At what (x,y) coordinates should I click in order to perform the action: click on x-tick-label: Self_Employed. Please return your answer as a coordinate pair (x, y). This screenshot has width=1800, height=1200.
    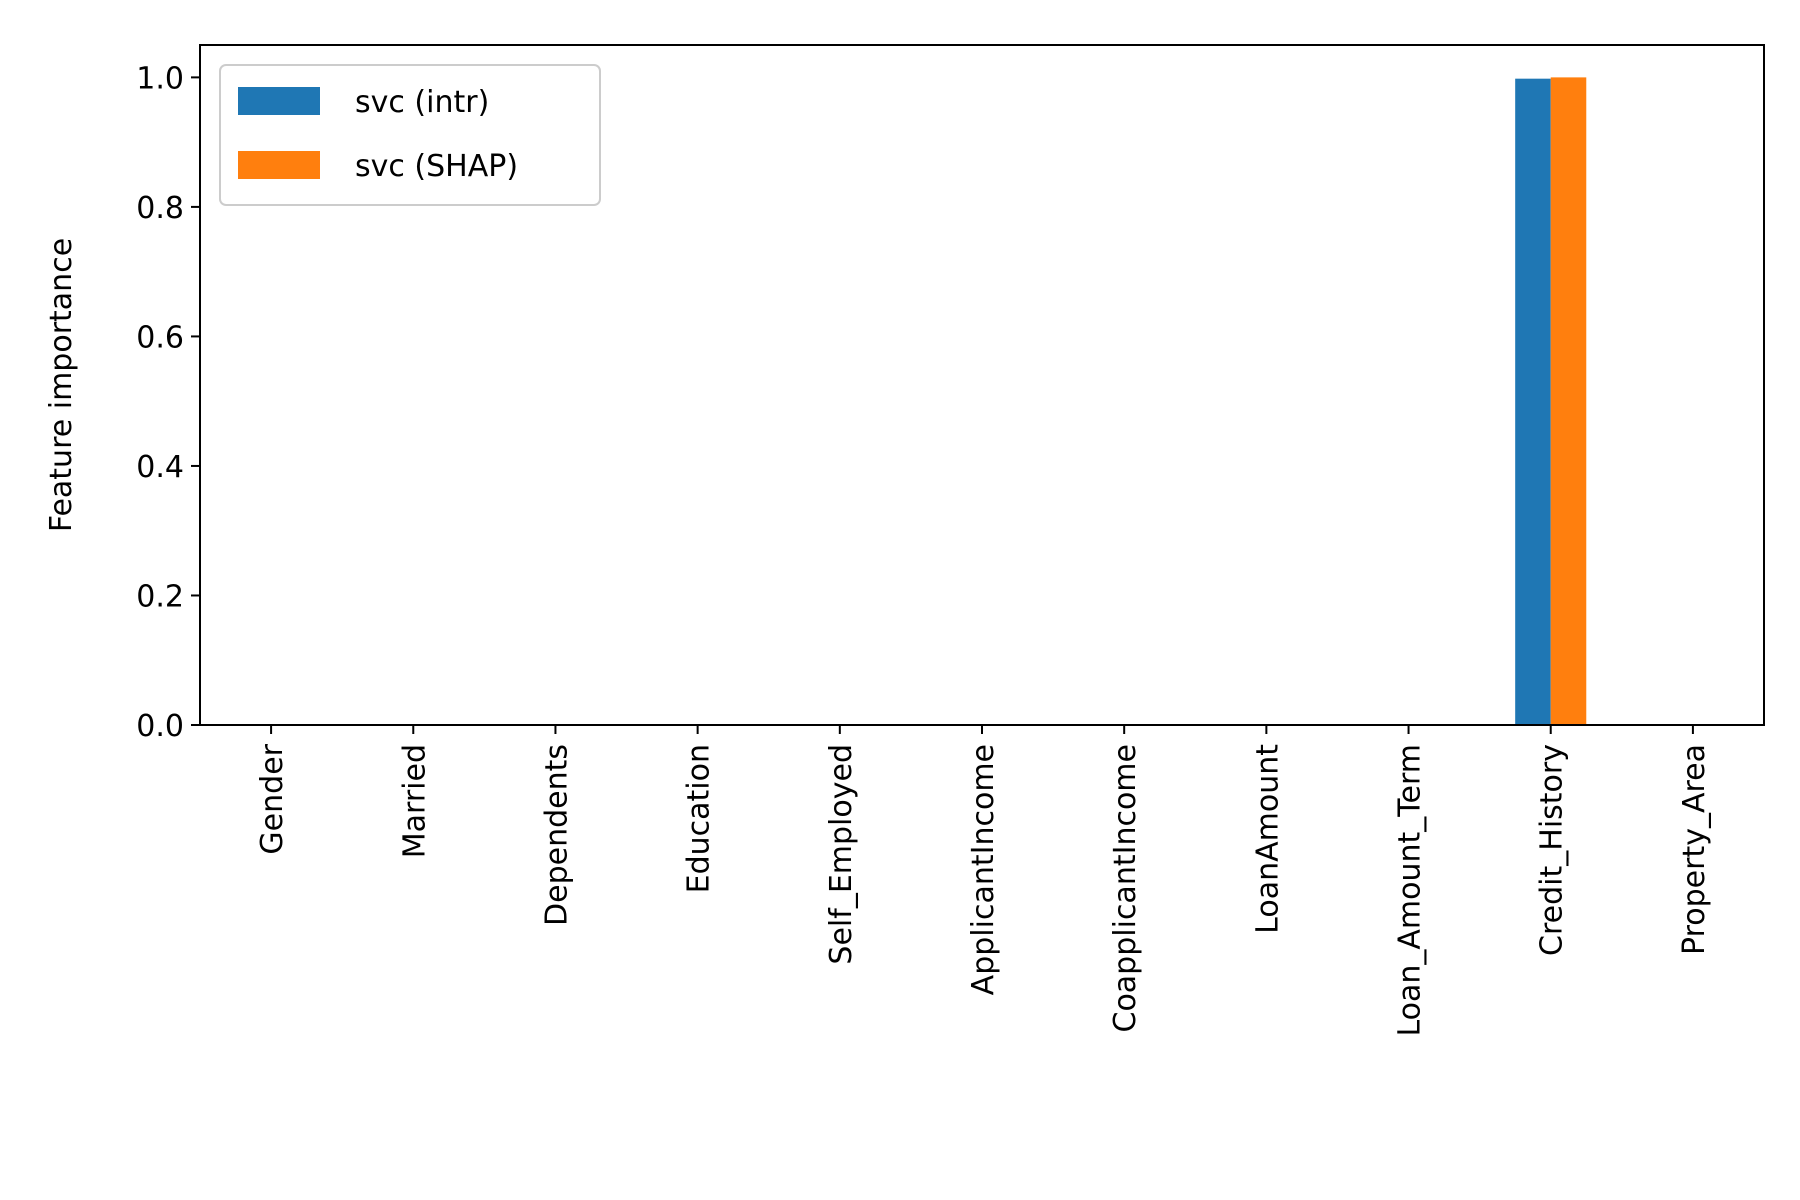
    Looking at the image, I should click on (841, 854).